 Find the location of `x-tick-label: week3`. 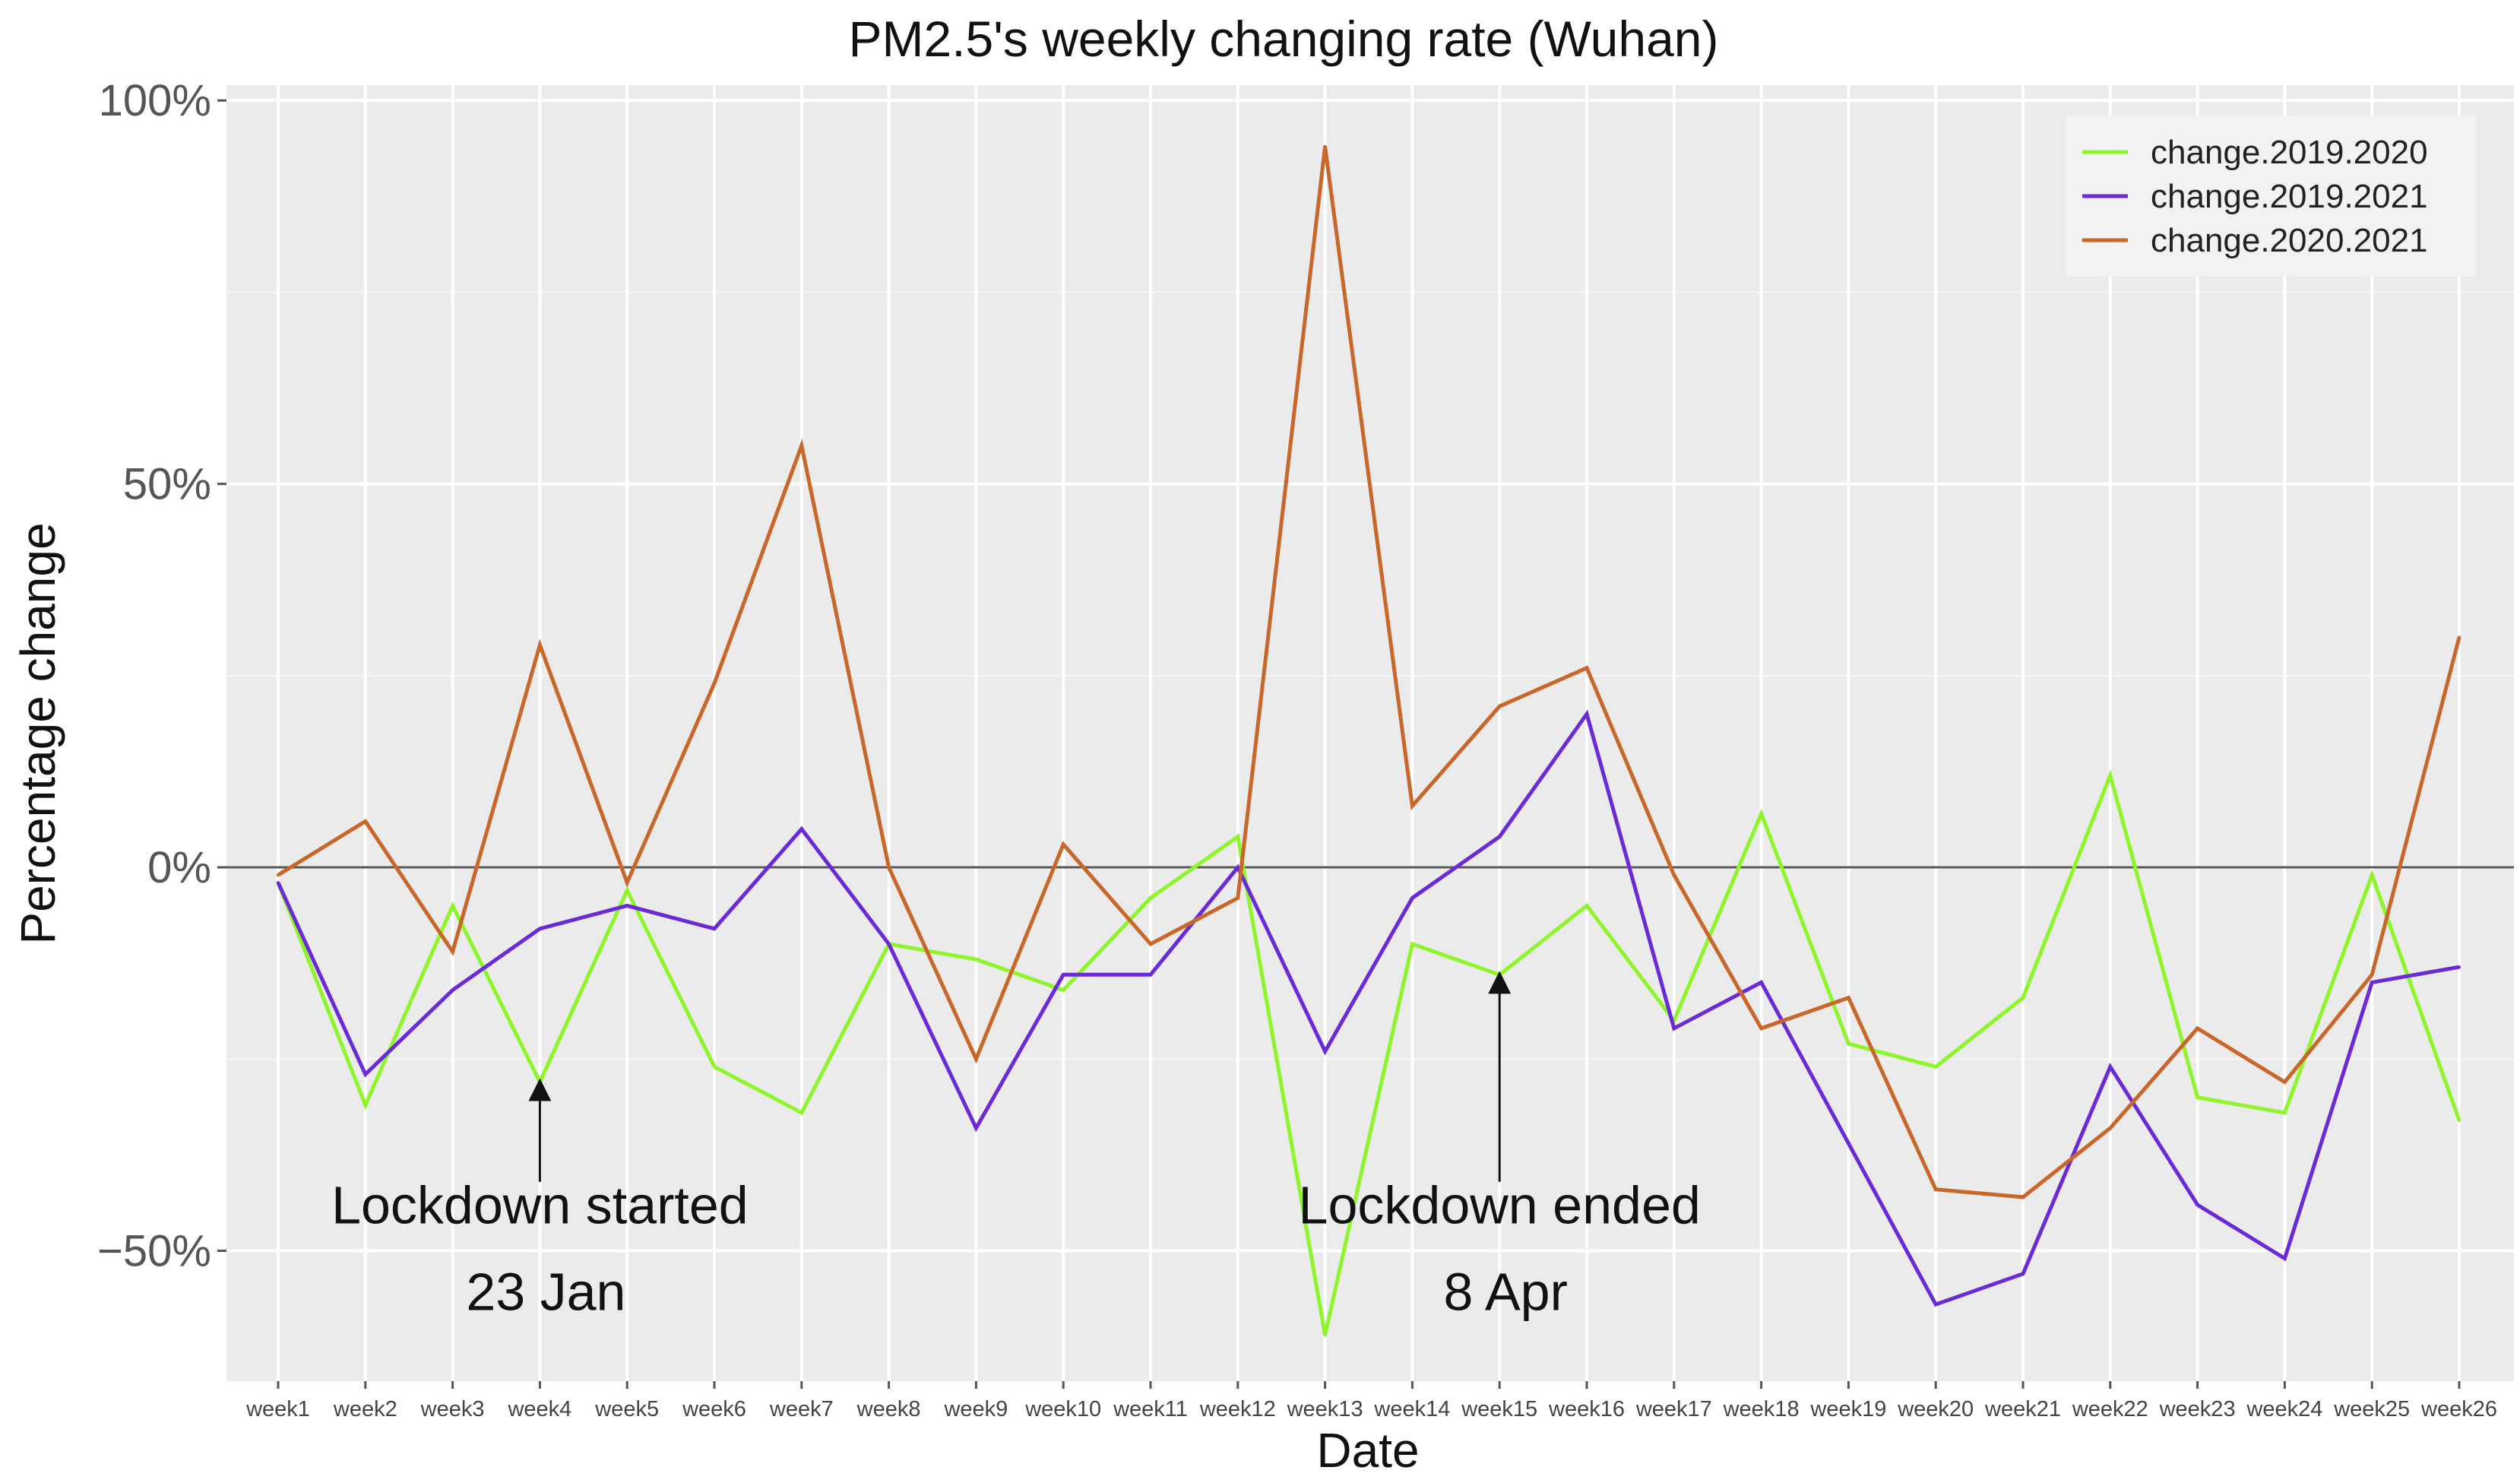

x-tick-label: week3 is located at coordinates (452, 1409).